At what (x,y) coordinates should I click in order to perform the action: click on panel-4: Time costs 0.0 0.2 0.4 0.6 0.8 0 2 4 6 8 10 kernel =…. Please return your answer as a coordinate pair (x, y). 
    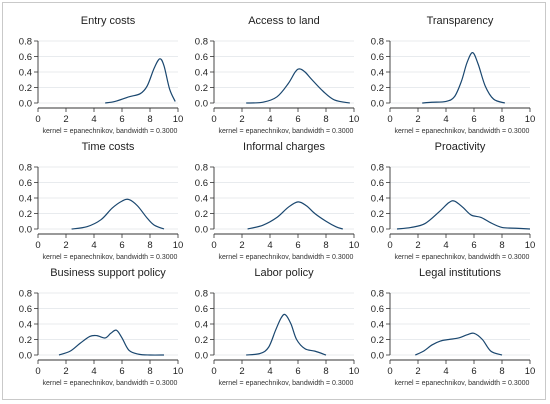
    Looking at the image, I should click on (101, 201).